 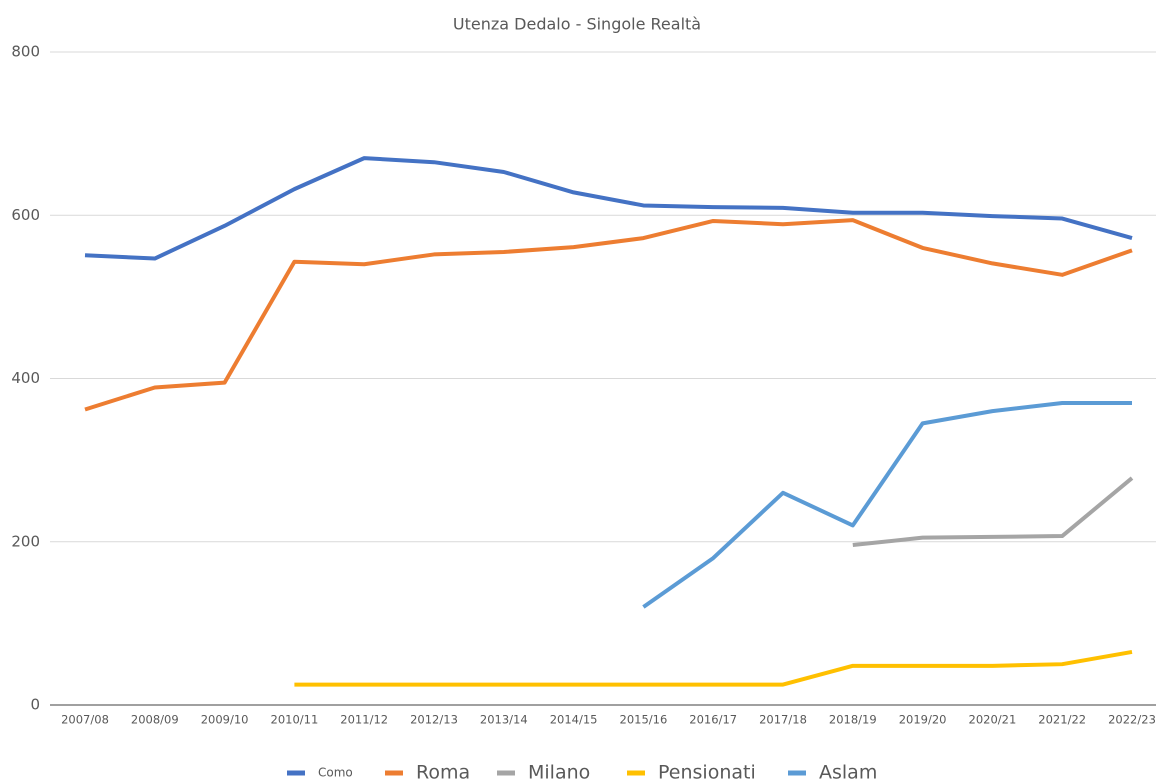 I want to click on y-tick-label: 400, so click(x=25, y=378).